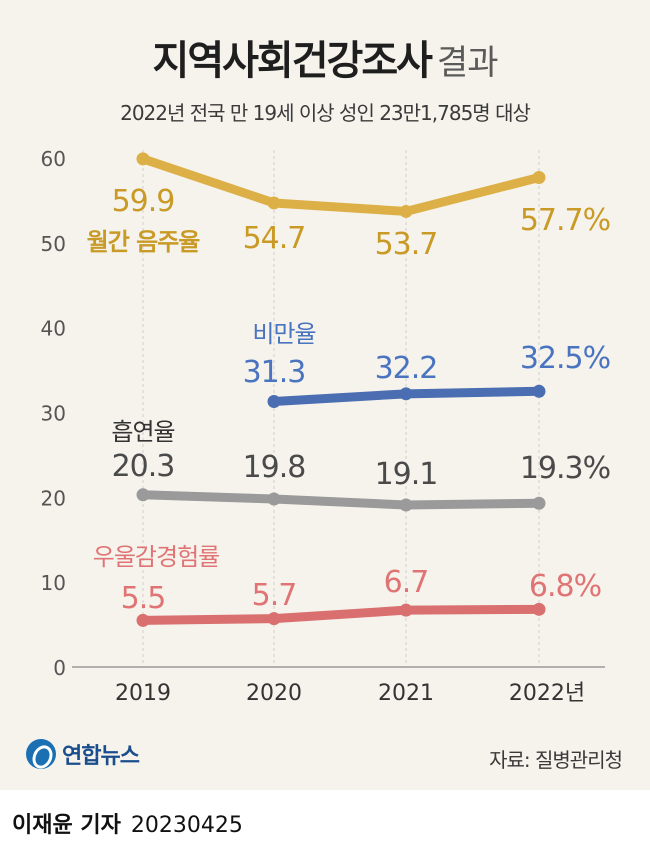 The width and height of the screenshot is (650, 849). Describe the element at coordinates (53, 159) in the screenshot. I see `y-tick-label: 60` at that location.